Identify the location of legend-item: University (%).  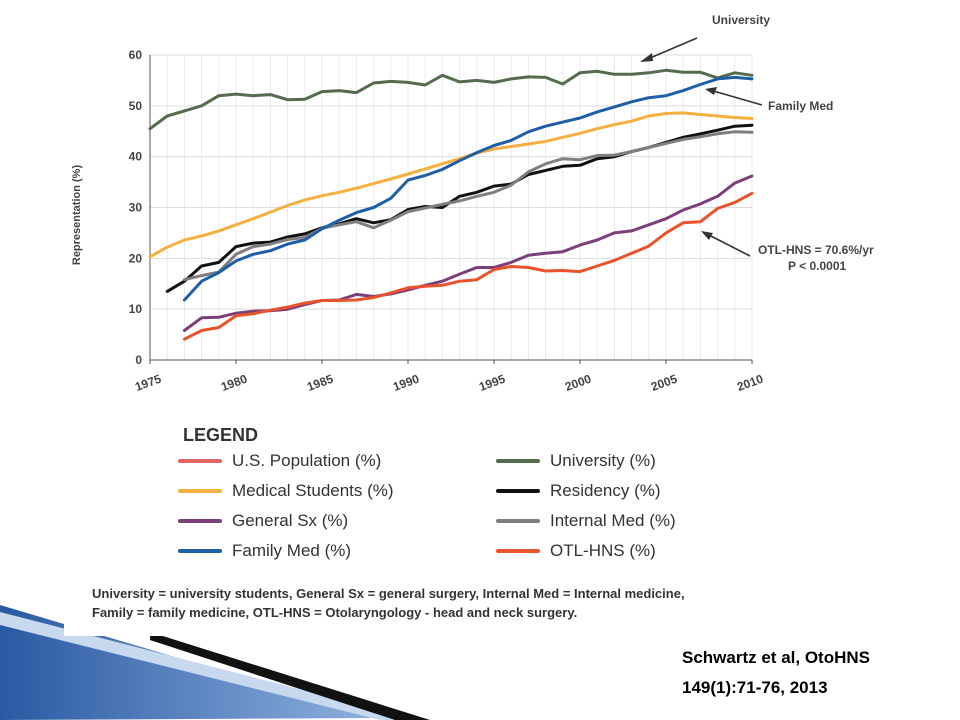
(576, 461).